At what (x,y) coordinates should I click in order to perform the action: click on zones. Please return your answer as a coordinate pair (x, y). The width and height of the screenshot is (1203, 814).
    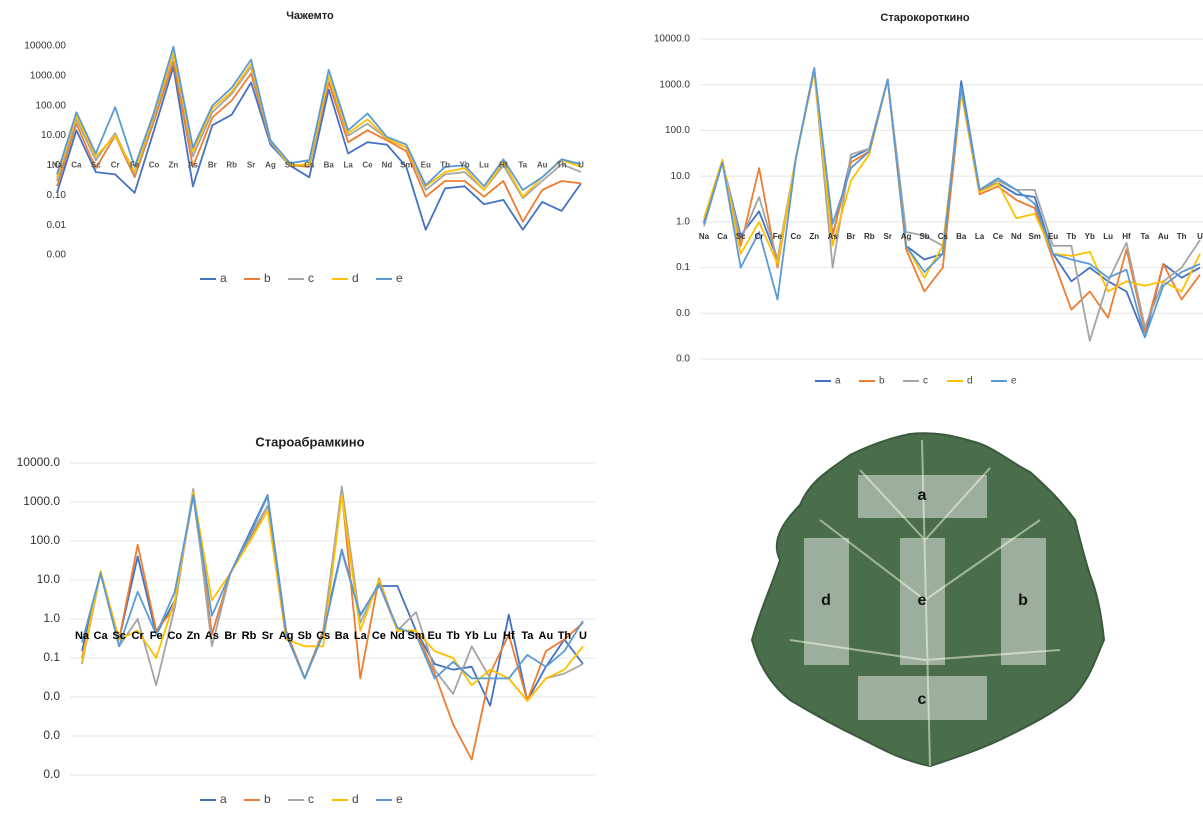
    Looking at the image, I should click on (925, 597).